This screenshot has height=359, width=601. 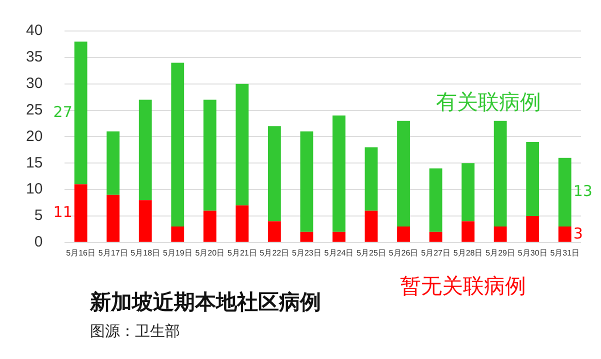 I want to click on x-tick-label: 5月16日, so click(x=81, y=253).